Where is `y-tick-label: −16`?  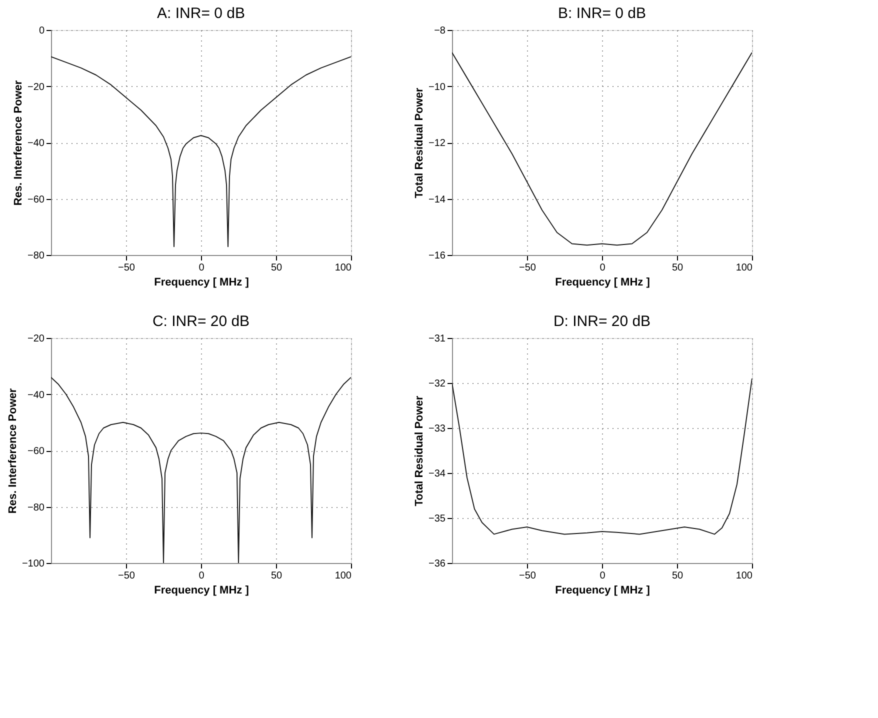
y-tick-label: −16 is located at coordinates (437, 256).